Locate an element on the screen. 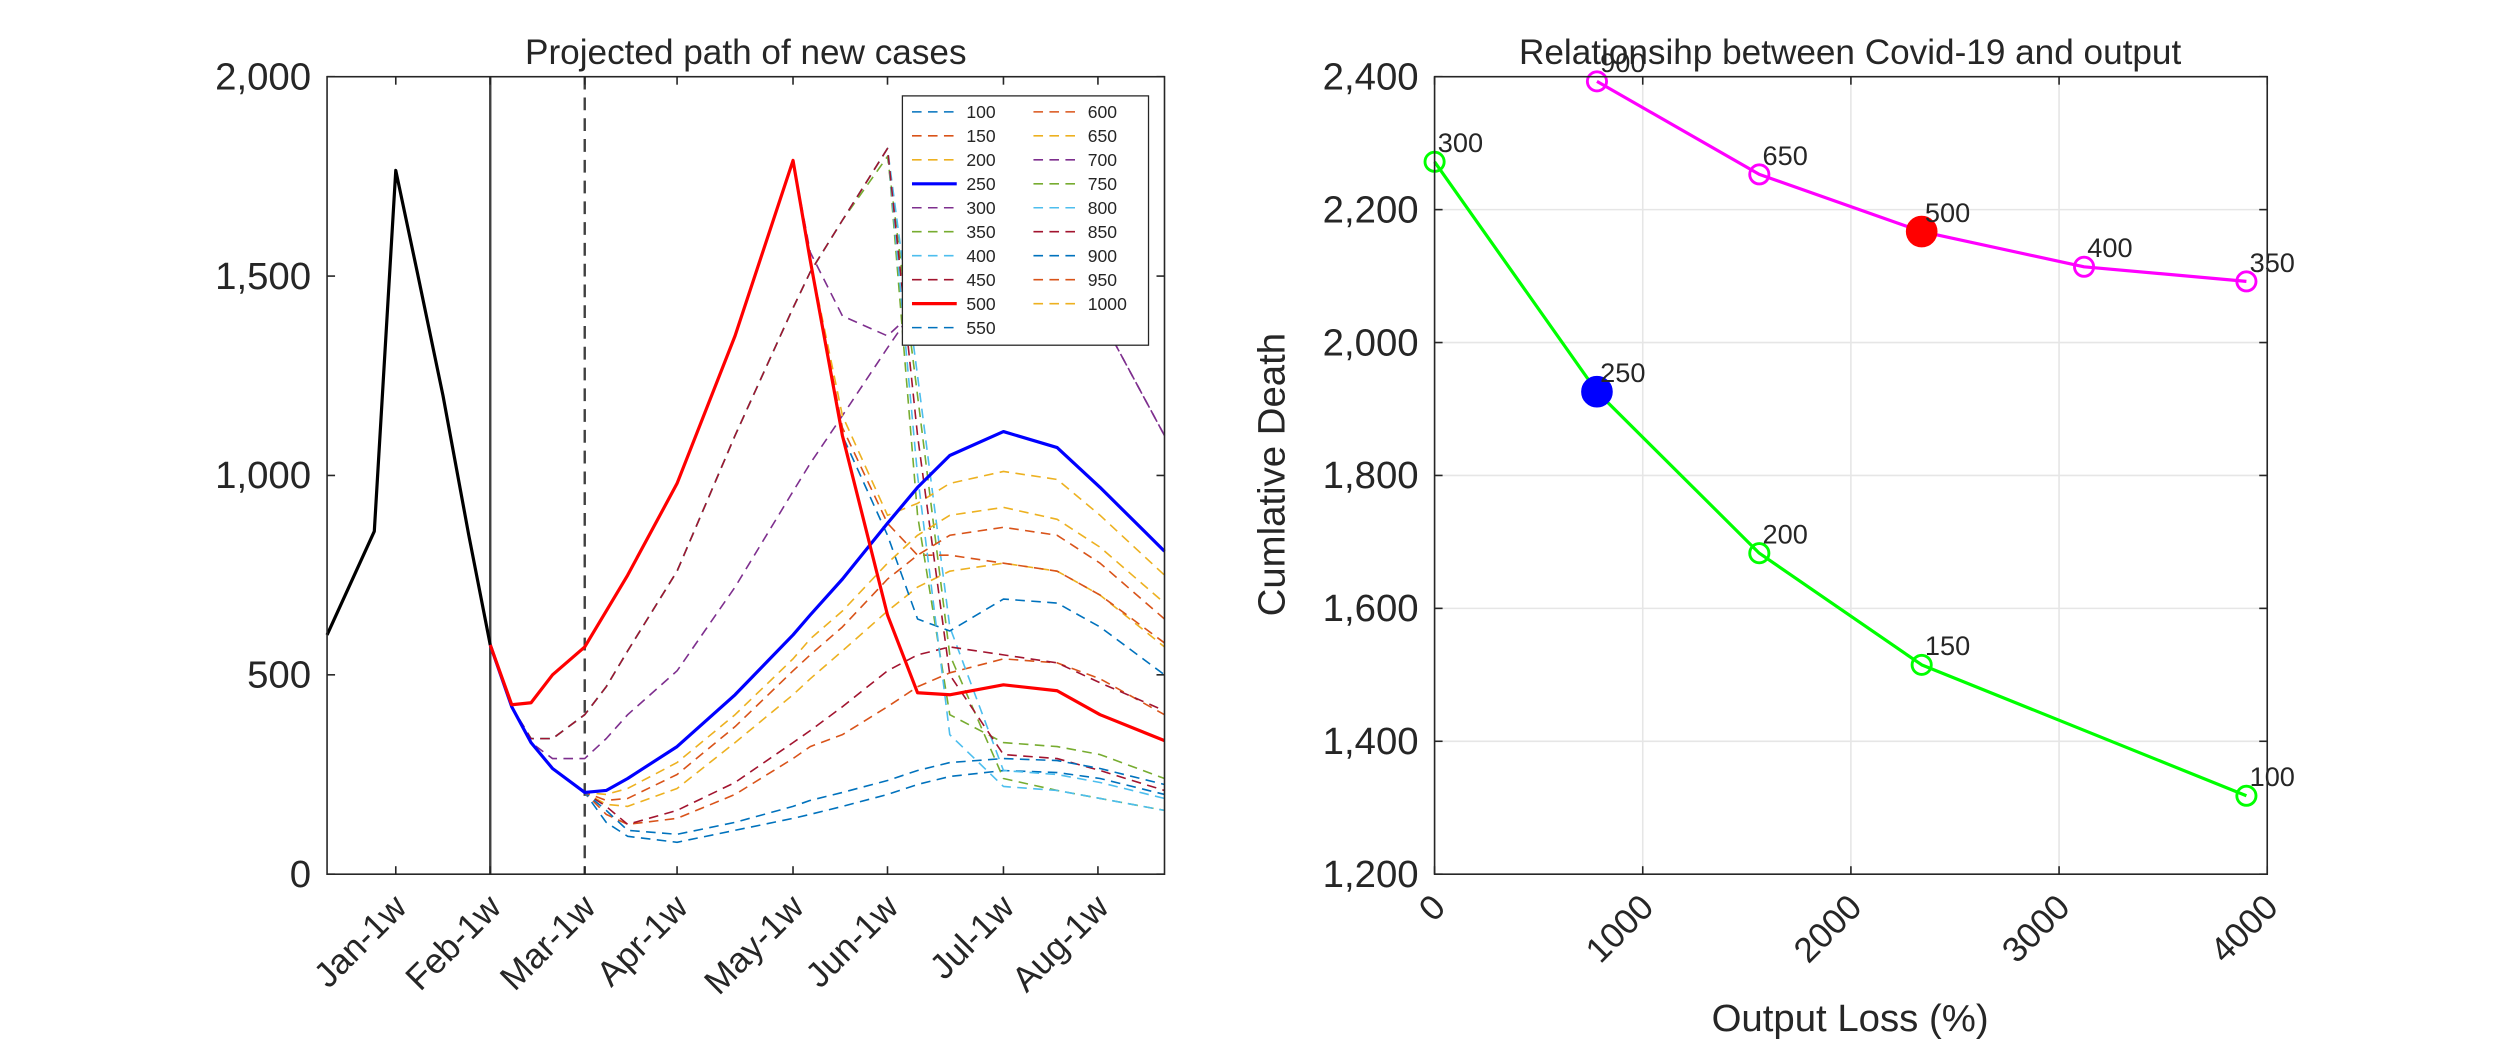 Image resolution: width=2500 pixels, height=1042 pixels. legend-label: 600 is located at coordinates (1103, 112).